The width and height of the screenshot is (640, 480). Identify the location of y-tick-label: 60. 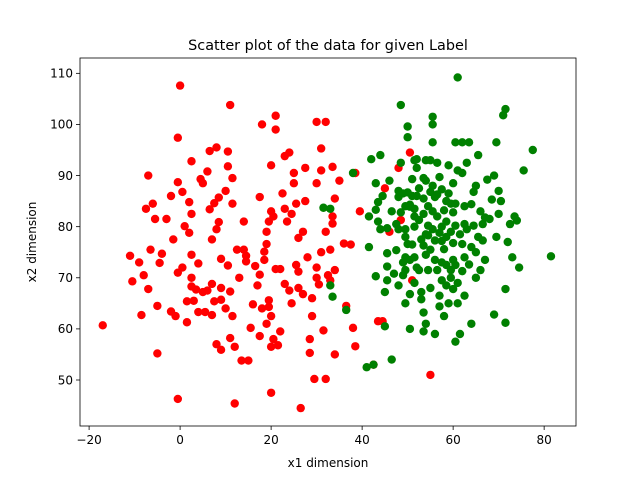
(65, 329).